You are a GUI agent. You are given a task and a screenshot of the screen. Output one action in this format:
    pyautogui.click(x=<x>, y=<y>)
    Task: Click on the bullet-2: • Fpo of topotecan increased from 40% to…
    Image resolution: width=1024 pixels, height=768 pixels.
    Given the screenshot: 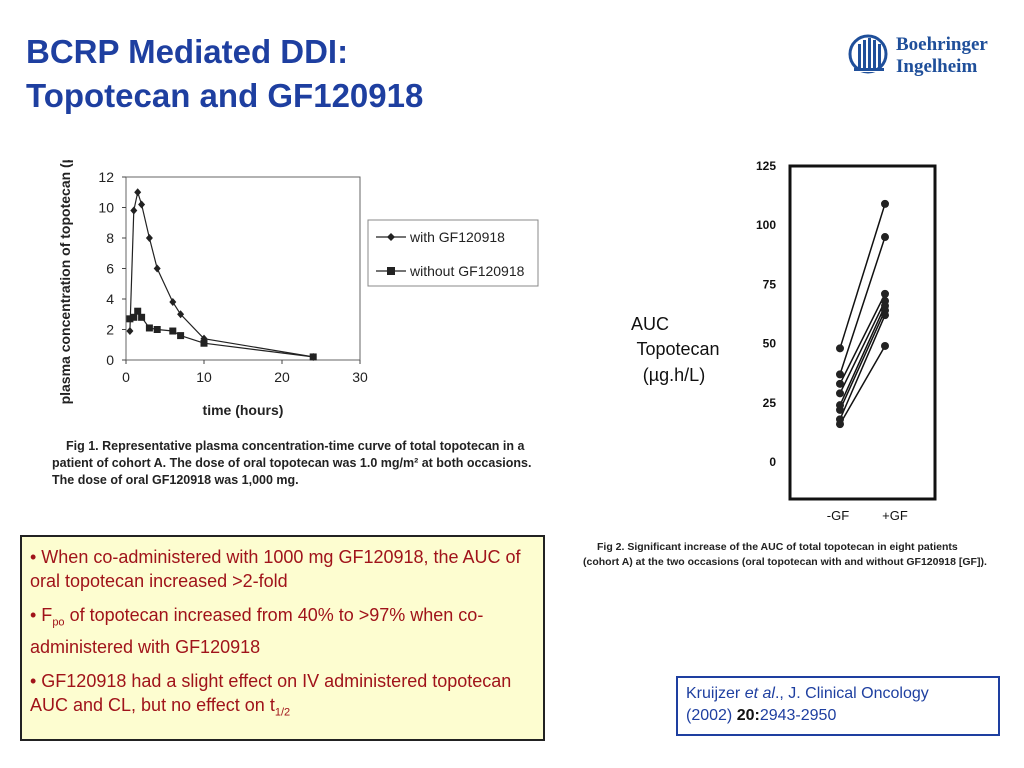 What is the action you would take?
    pyautogui.click(x=282, y=631)
    